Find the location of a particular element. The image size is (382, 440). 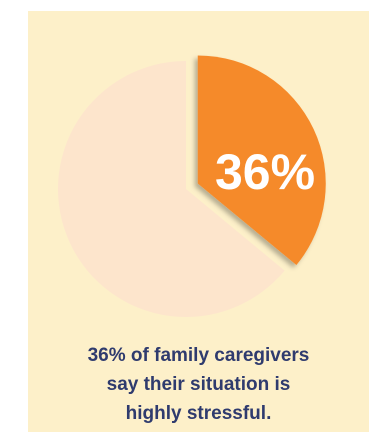

caption-line-1: 36% of family caregivers is located at coordinates (198, 355).